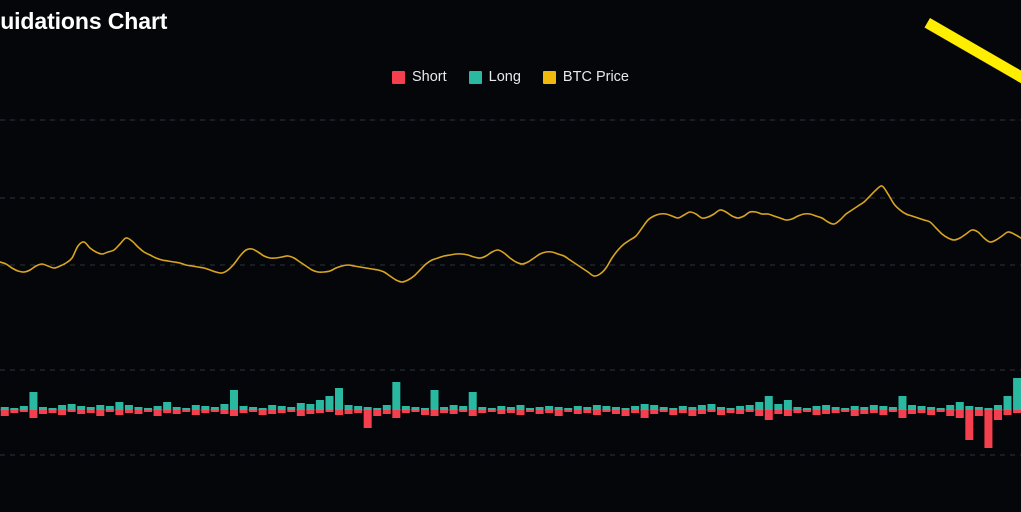 This screenshot has width=1021, height=512. Describe the element at coordinates (429, 77) in the screenshot. I see `legend-label-short: Short` at that location.